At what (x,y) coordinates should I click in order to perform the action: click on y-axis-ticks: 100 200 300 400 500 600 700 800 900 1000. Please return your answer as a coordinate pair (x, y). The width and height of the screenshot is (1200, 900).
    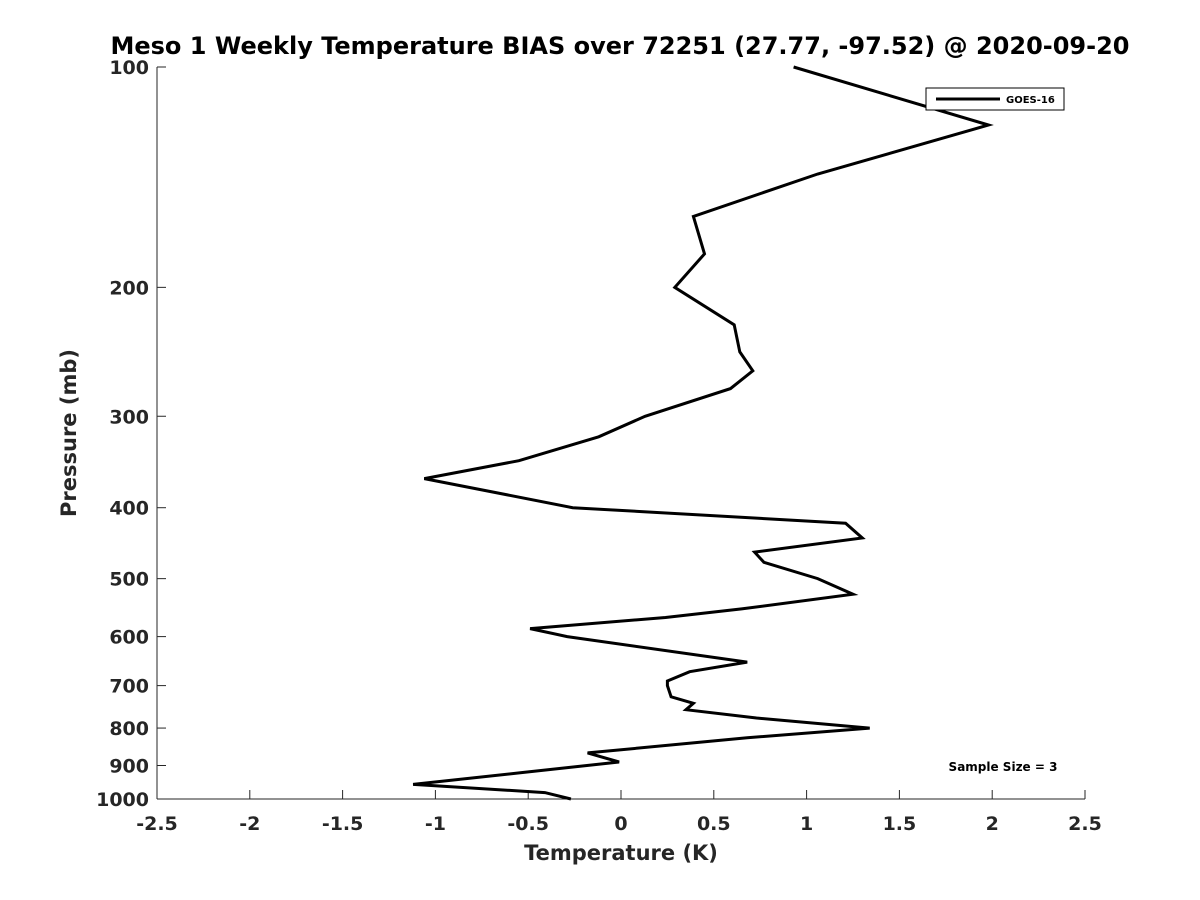
    Looking at the image, I should click on (131, 434).